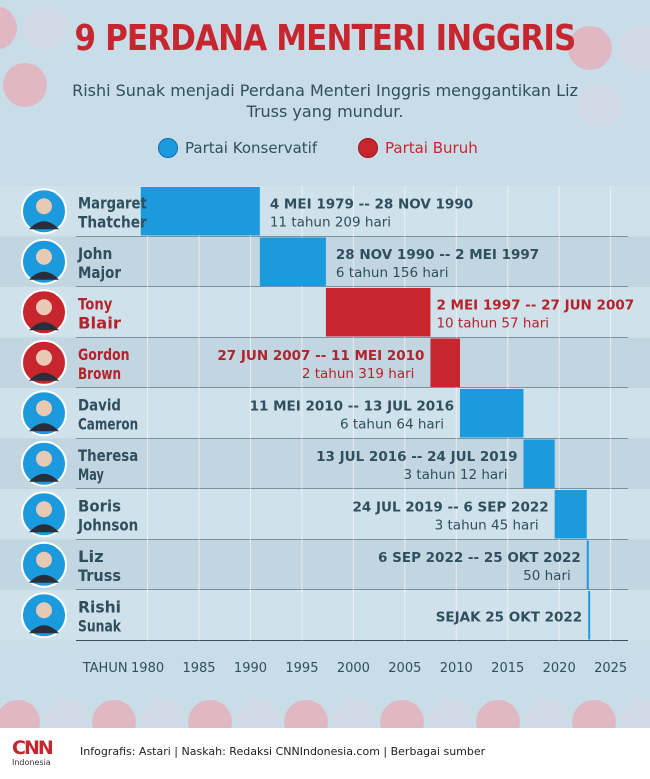 The image size is (650, 779). I want to click on period-label: 2 MEI 1997 -- 27 JUN 2007, so click(535, 305).